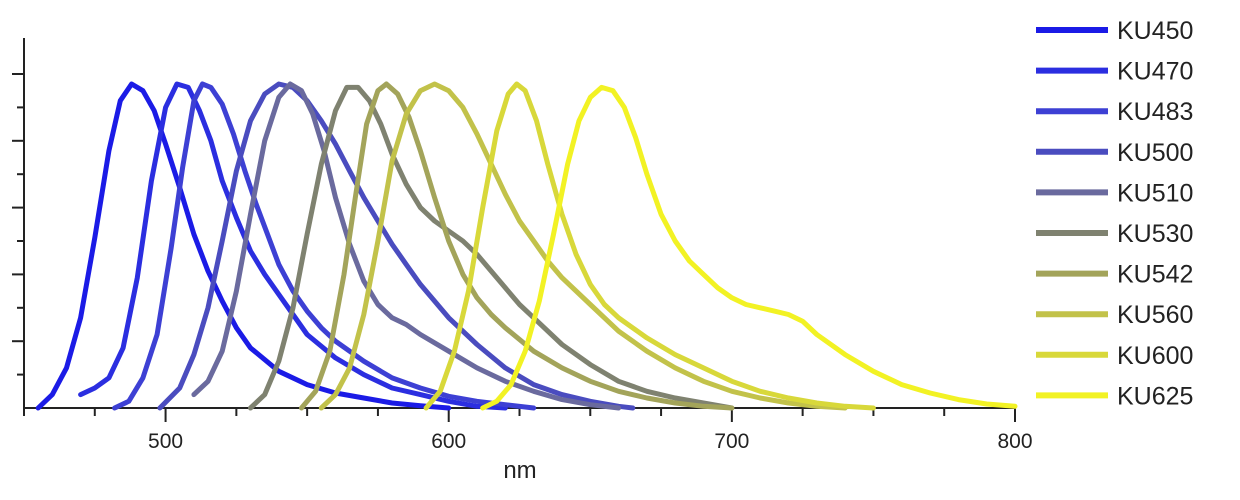 The width and height of the screenshot is (1240, 500). I want to click on legend-label: KU560, so click(1155, 315).